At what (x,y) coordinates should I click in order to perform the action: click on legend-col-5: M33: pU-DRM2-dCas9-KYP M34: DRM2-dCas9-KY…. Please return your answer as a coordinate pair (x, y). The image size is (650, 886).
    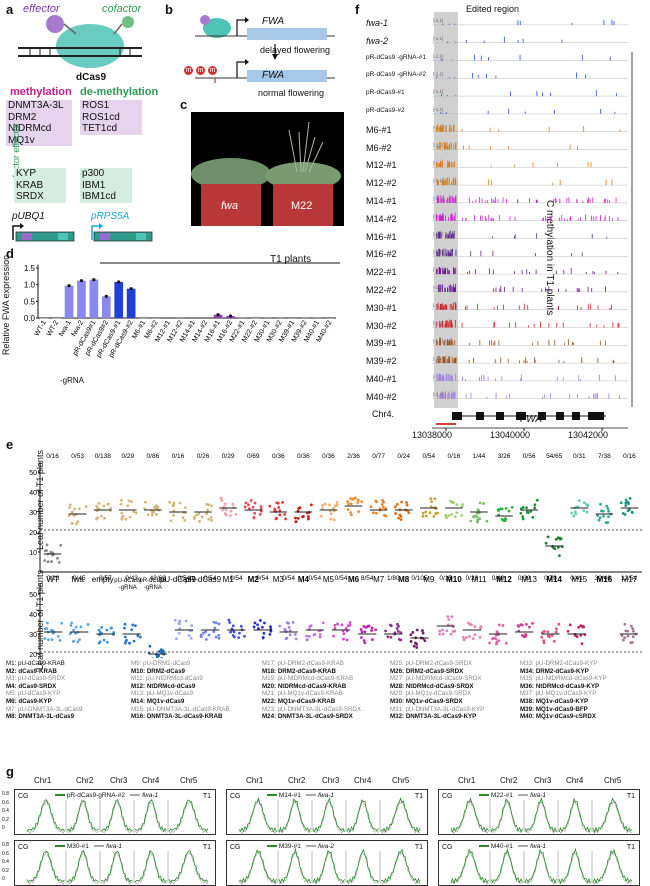
    Looking at the image, I should click on (563, 690).